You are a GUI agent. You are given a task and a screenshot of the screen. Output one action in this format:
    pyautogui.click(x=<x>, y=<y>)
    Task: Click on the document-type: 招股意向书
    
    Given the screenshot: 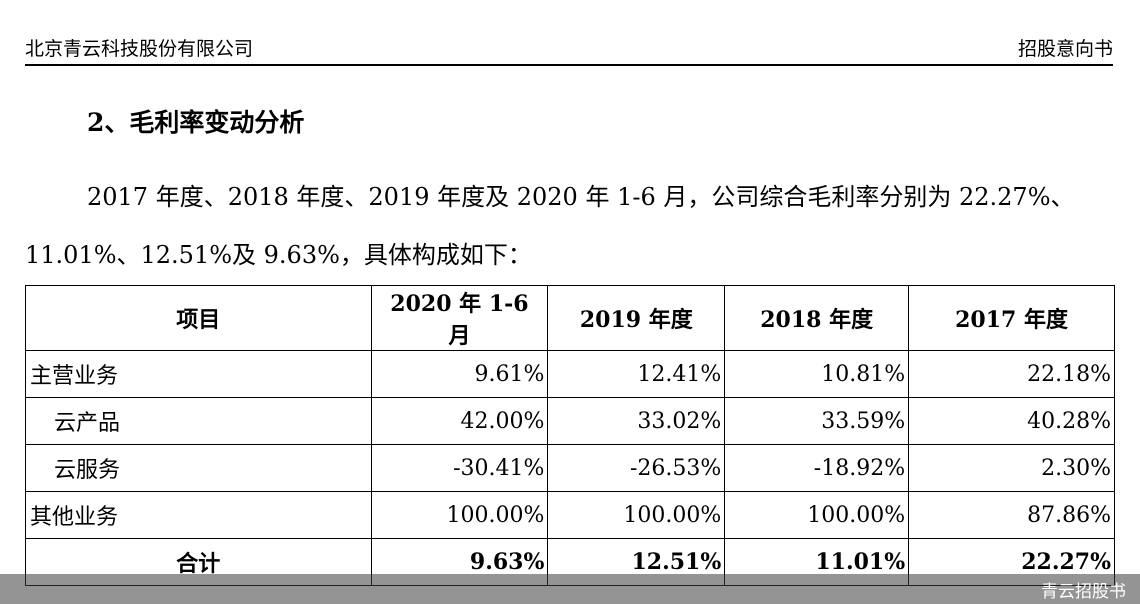 What is the action you would take?
    pyautogui.click(x=1065, y=48)
    